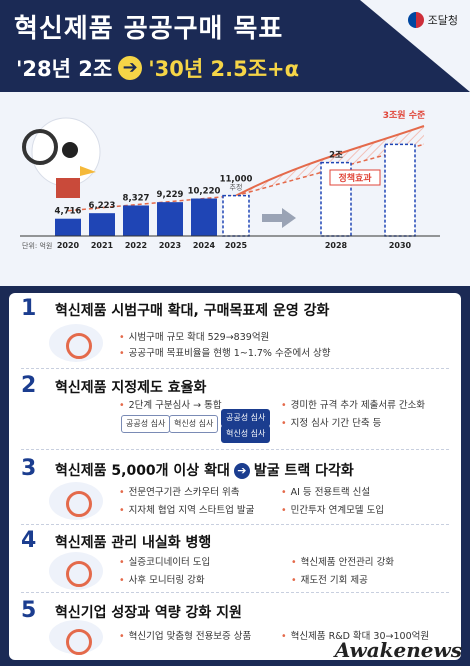  I want to click on policy-box, so click(355, 177).